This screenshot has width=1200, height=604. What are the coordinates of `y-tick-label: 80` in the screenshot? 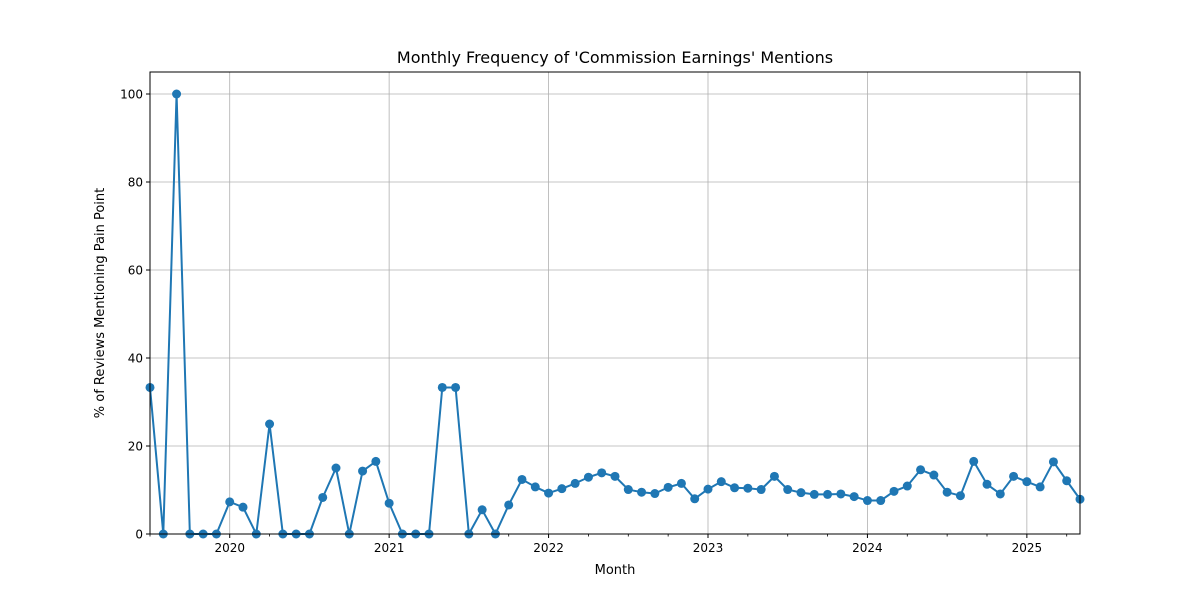 It's located at (135, 183).